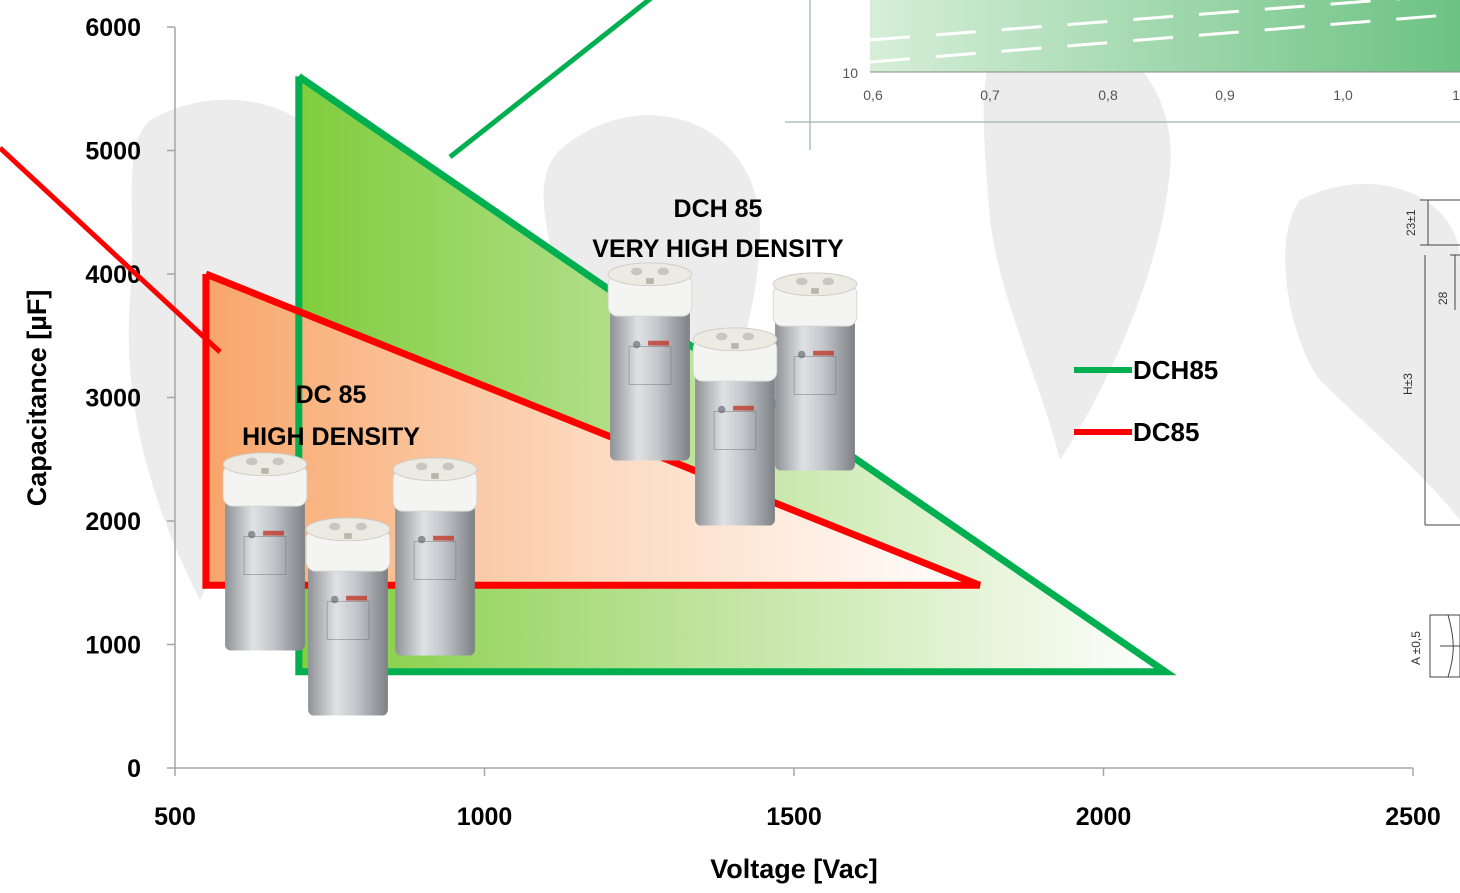 The height and width of the screenshot is (893, 1460). Describe the element at coordinates (37, 398) in the screenshot. I see `y-axis-title: Capacitance [µF]` at that location.